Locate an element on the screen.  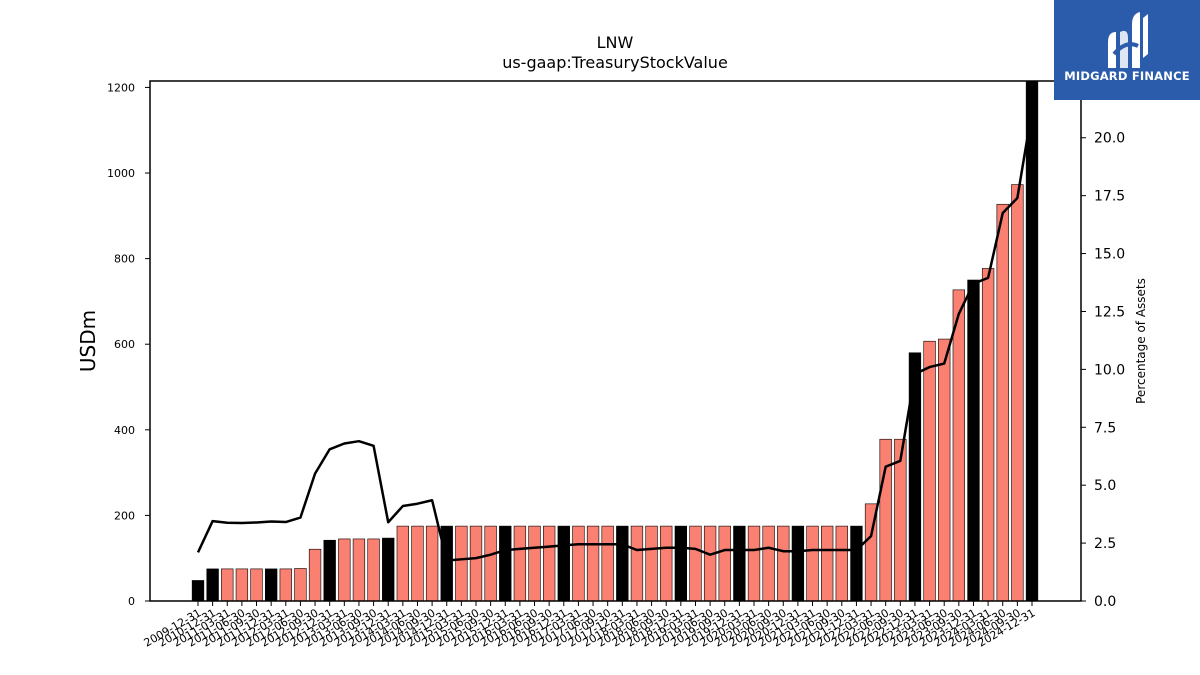
y2-tick-label: 10.0 is located at coordinates (1109, 370).